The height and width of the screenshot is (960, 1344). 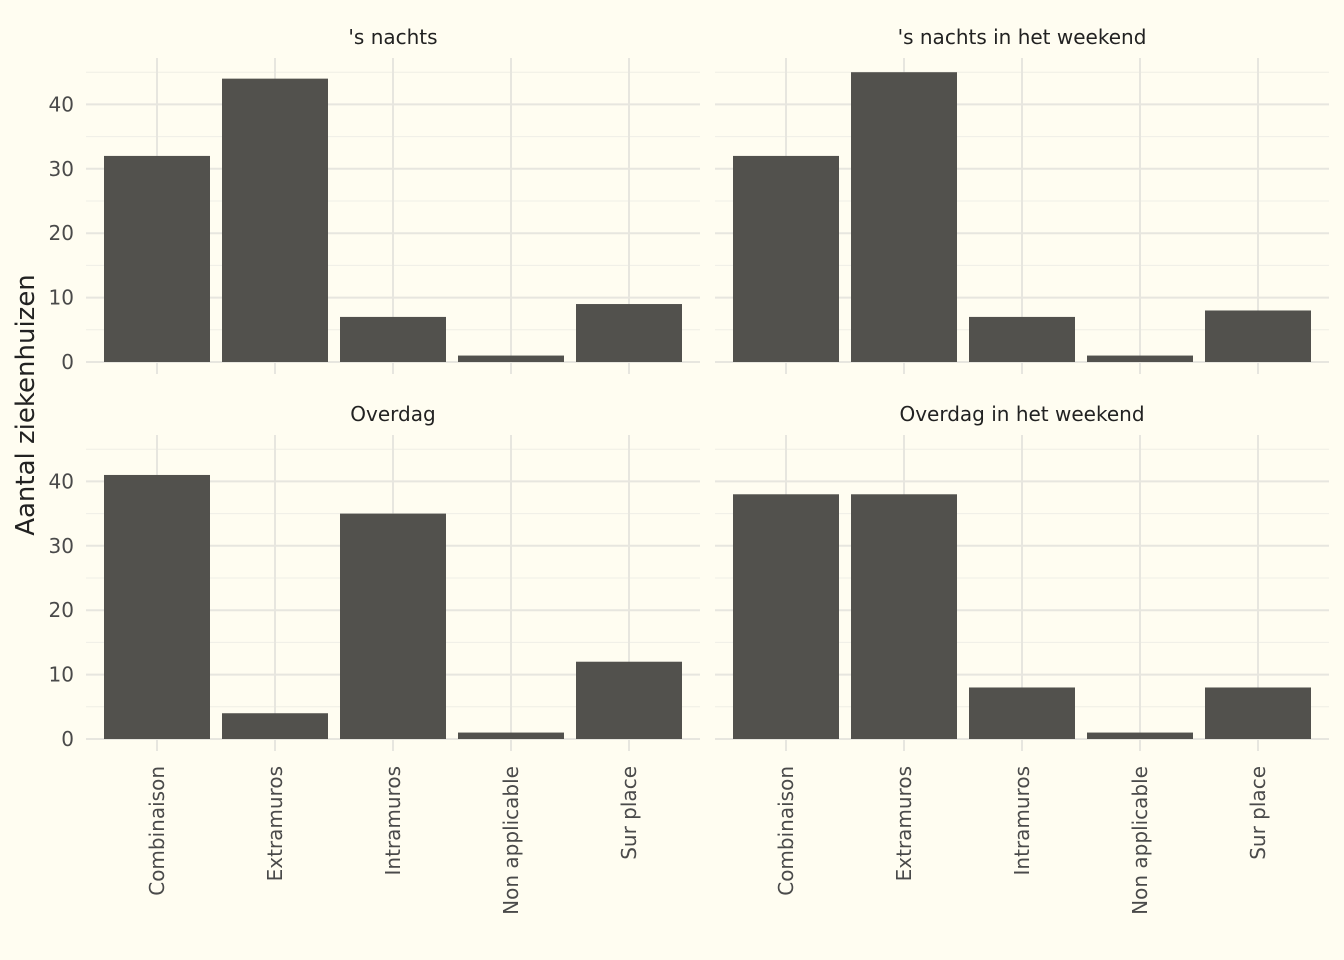 What do you see at coordinates (275, 726) in the screenshot?
I see `bar-3-extramuros` at bounding box center [275, 726].